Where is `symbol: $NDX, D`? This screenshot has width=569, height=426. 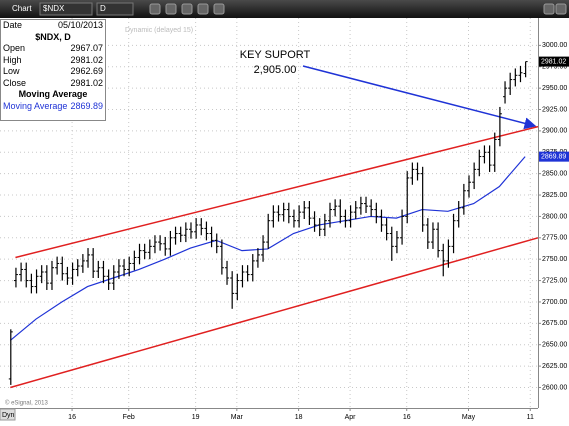 symbol: $NDX, D is located at coordinates (53, 36).